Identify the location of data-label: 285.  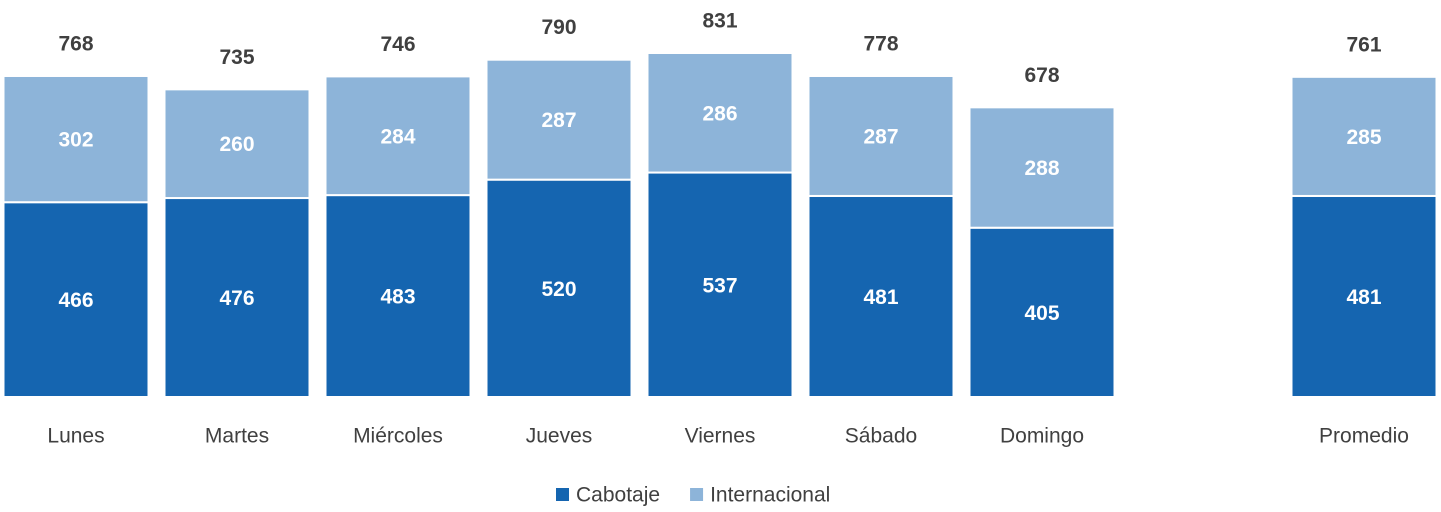
(1363, 137).